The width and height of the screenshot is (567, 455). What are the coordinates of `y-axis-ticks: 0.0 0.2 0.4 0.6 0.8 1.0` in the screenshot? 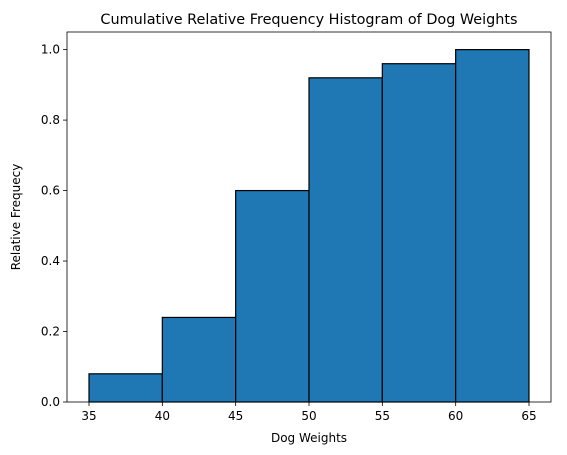 It's located at (54, 226).